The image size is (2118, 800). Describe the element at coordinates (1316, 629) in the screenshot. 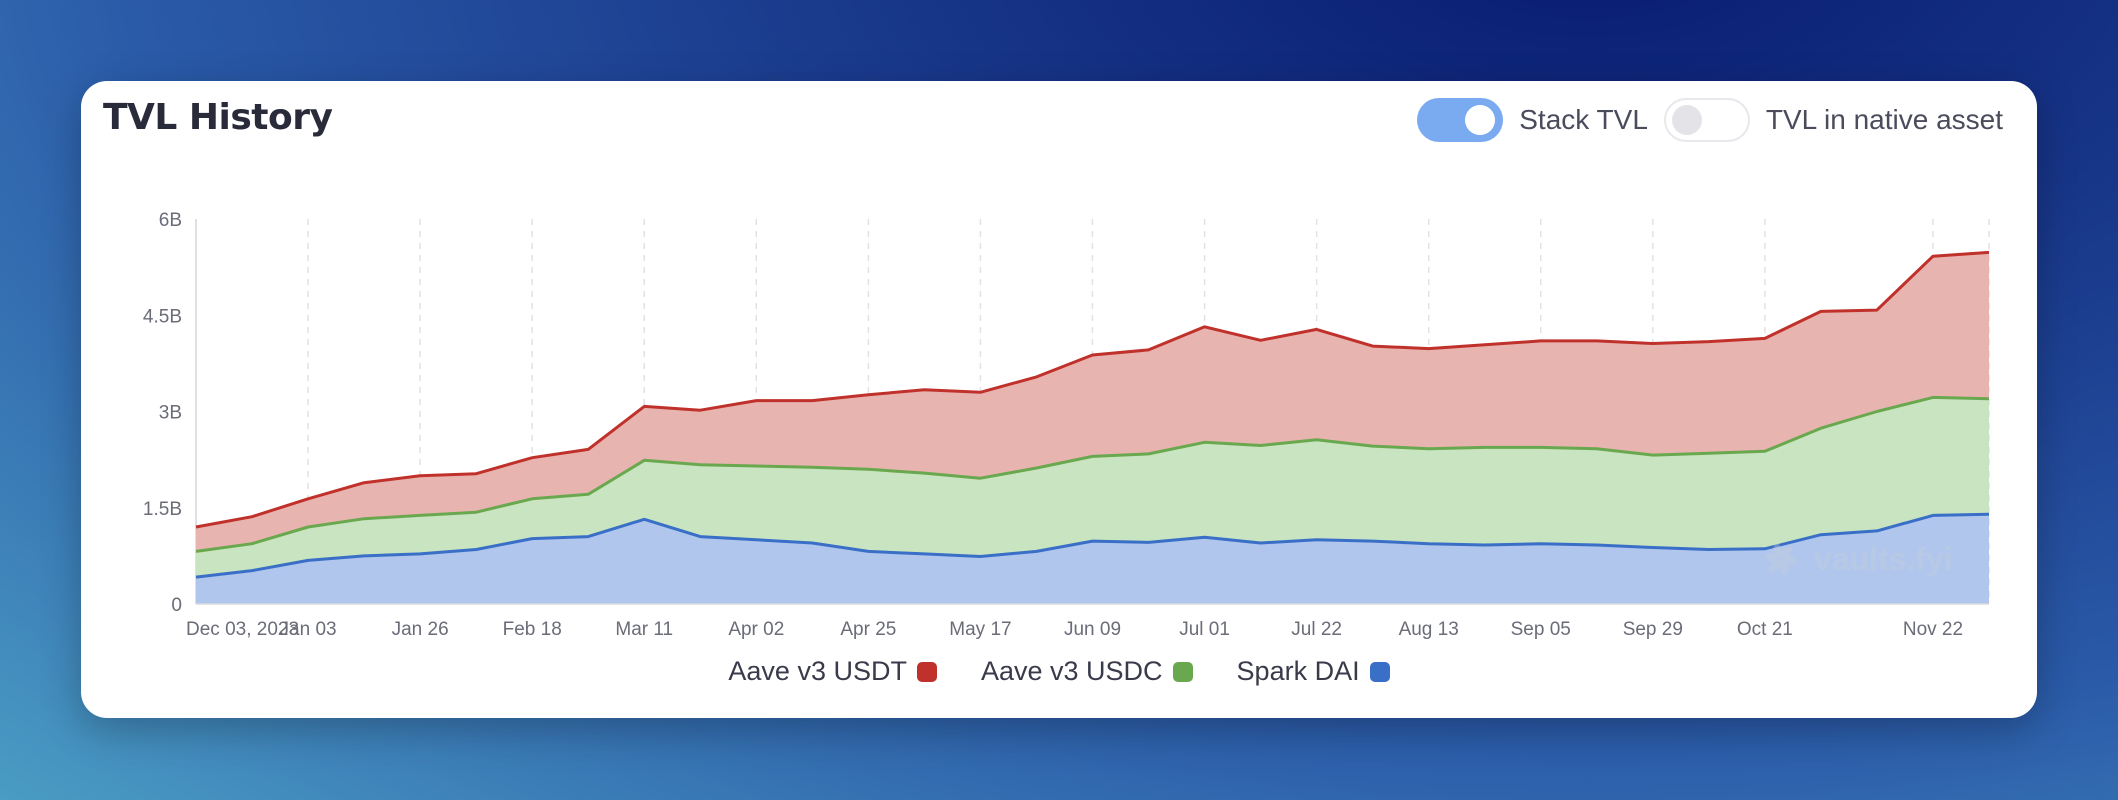

I see `x-tick-label: Jul 22` at that location.